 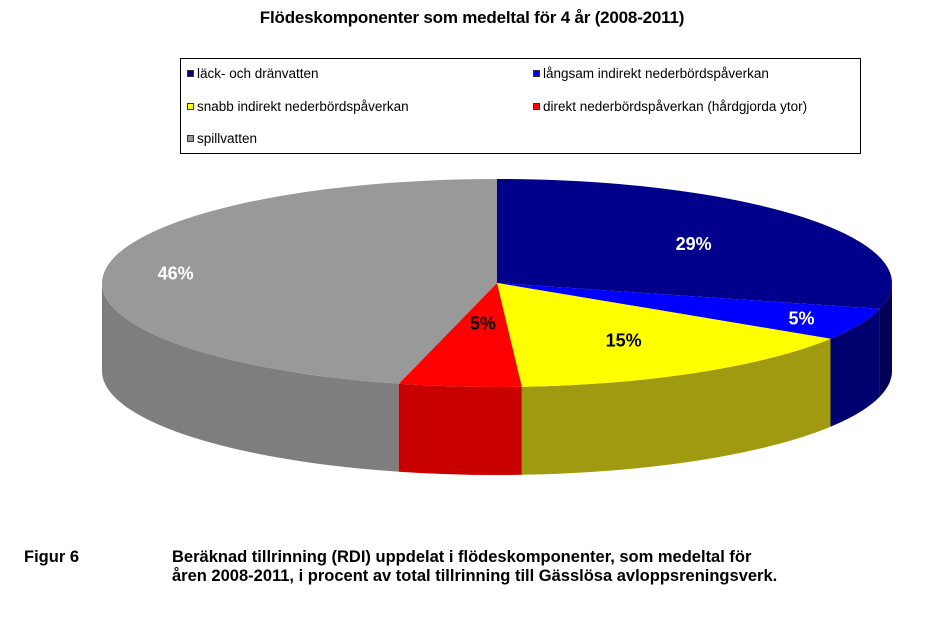 I want to click on pie-slice-snabb, so click(x=664, y=335).